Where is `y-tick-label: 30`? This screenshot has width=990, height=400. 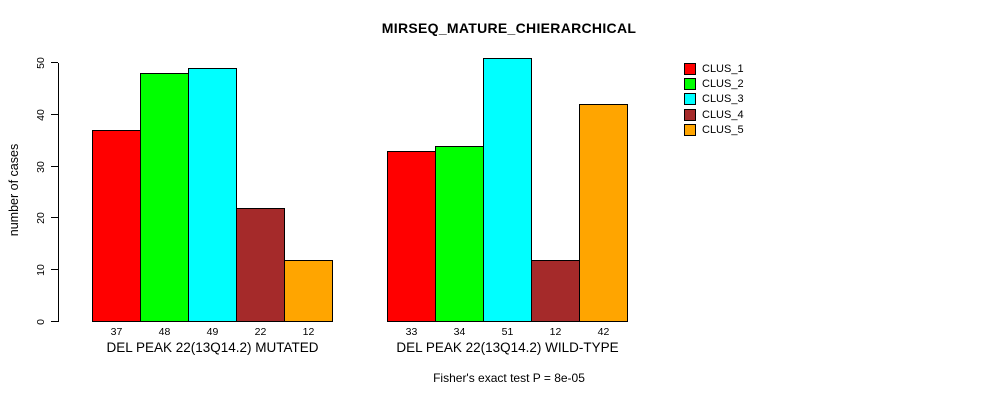
y-tick-label: 30 is located at coordinates (41, 166).